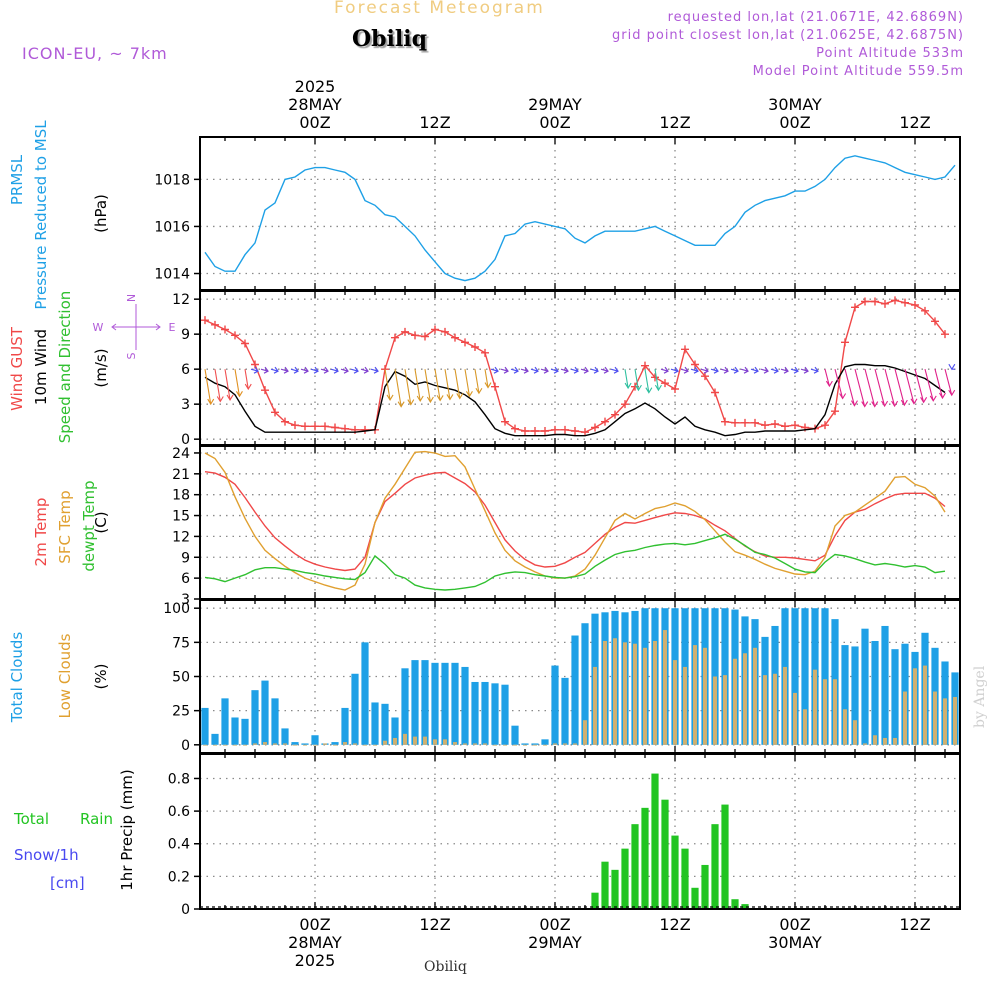 This screenshot has width=1000, height=1000. I want to click on y-tick-label: 0.6, so click(179, 812).